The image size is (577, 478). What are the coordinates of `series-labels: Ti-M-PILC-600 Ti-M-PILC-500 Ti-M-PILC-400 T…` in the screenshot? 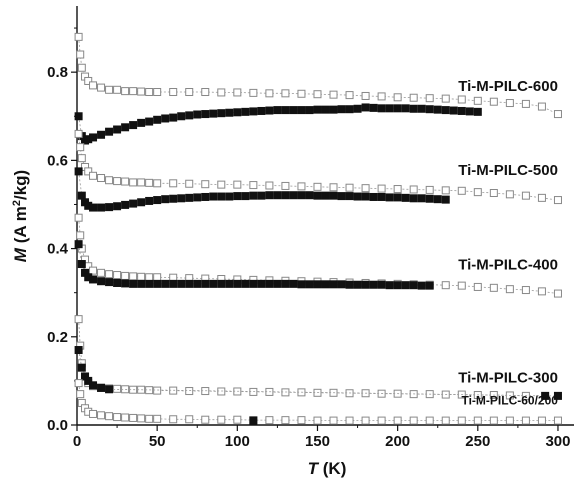 It's located at (508, 242).